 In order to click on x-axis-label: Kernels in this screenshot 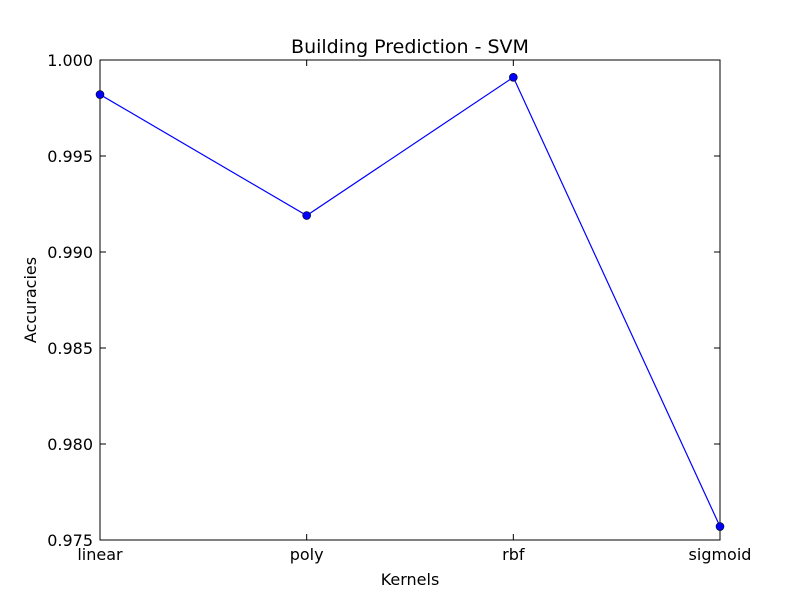, I will do `click(410, 579)`.